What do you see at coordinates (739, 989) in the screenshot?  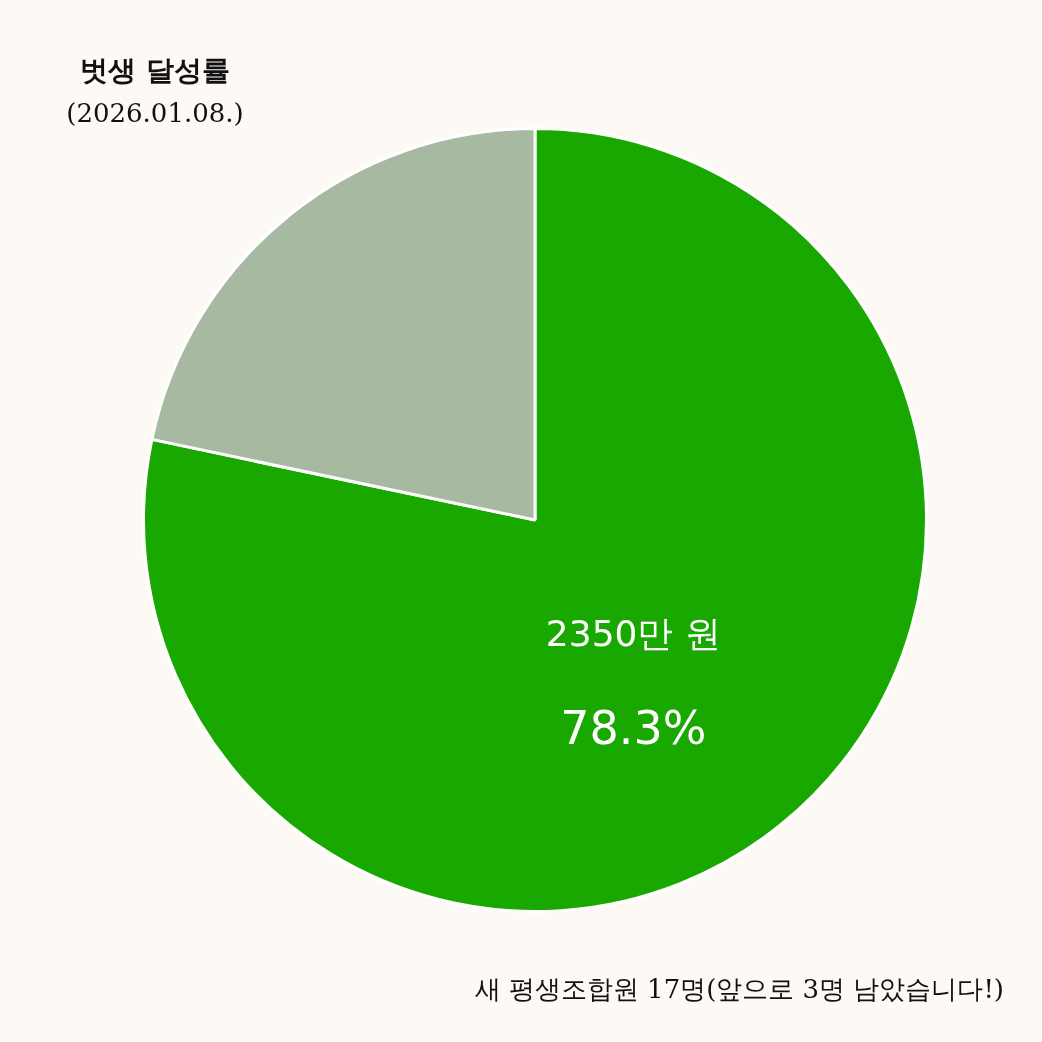 I see `text: 새 평생조합원 17명(앞으로 3명 남았습니다!)` at bounding box center [739, 989].